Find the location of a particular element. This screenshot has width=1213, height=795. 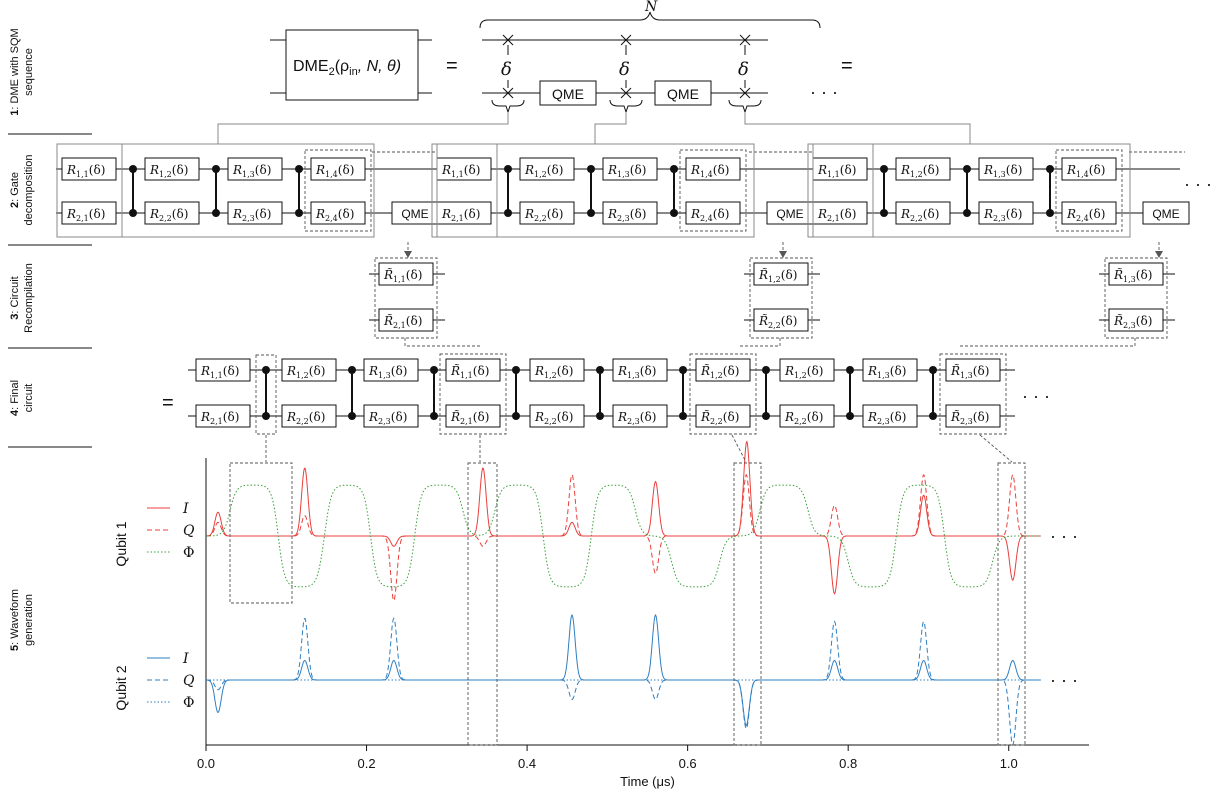

svg-text: R̃2,3(δ) is located at coordinates (969, 417).